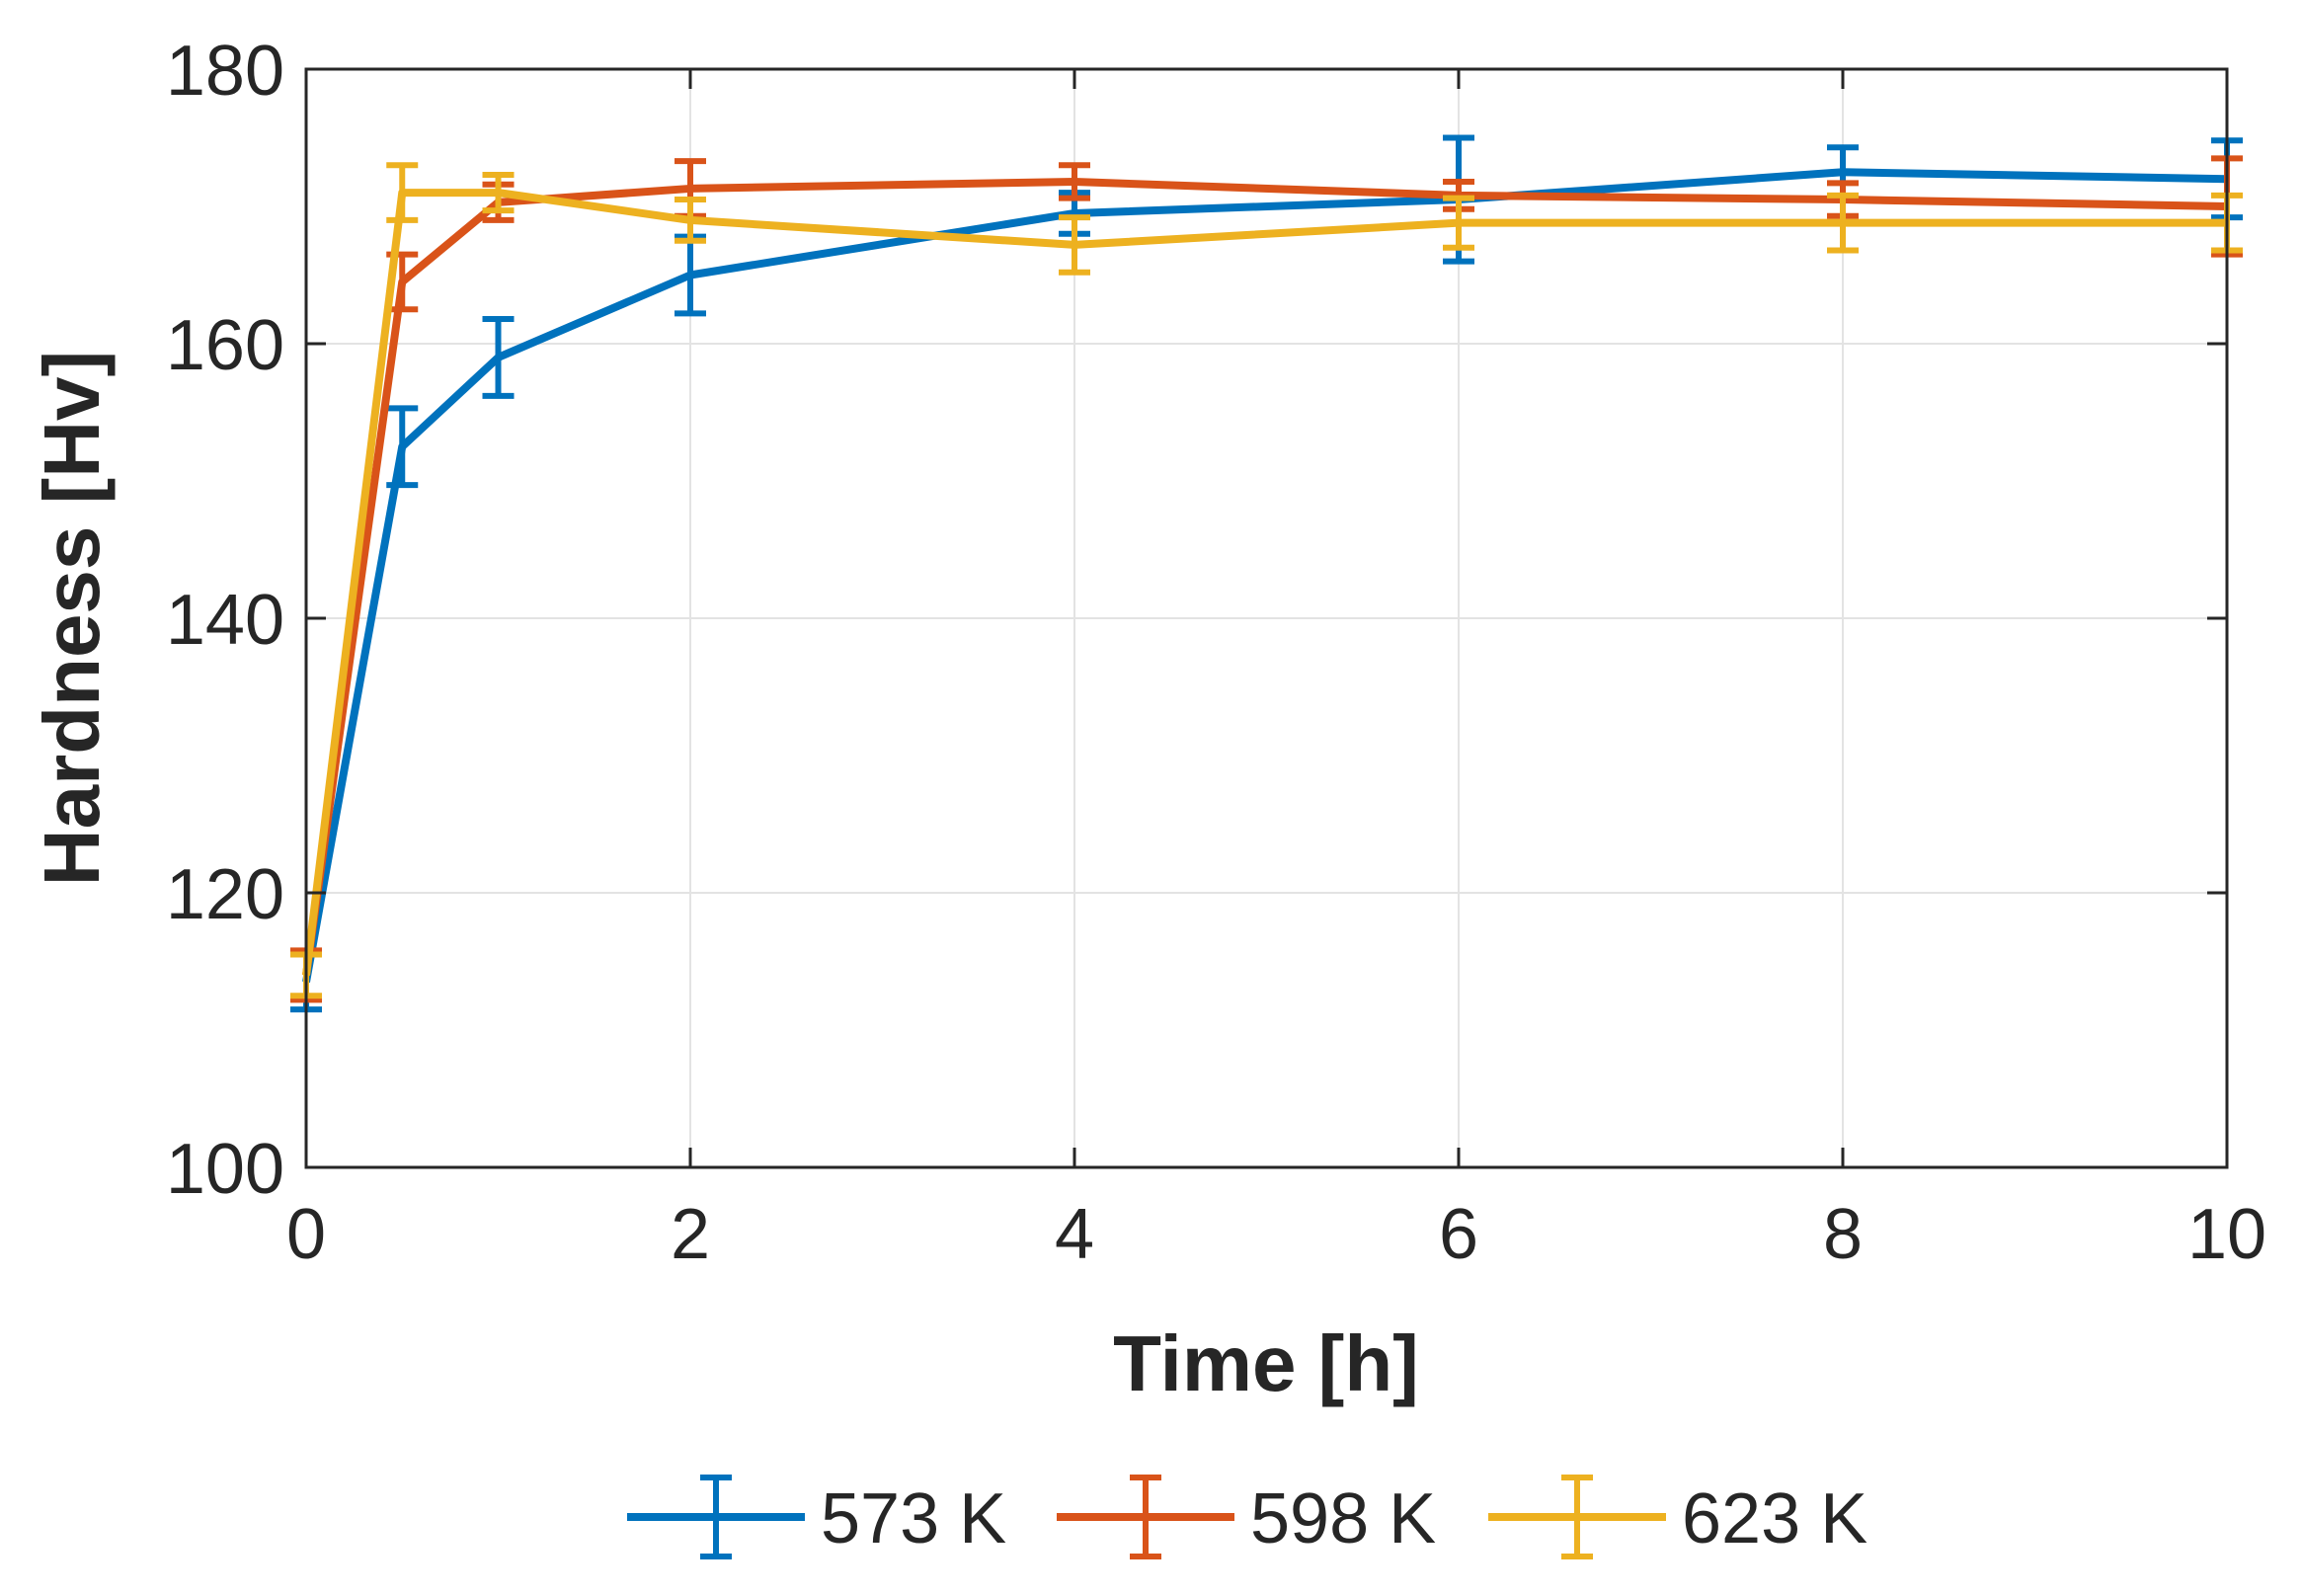 The width and height of the screenshot is (2303, 1596). I want to click on x-tick-label: 6, so click(1459, 1234).